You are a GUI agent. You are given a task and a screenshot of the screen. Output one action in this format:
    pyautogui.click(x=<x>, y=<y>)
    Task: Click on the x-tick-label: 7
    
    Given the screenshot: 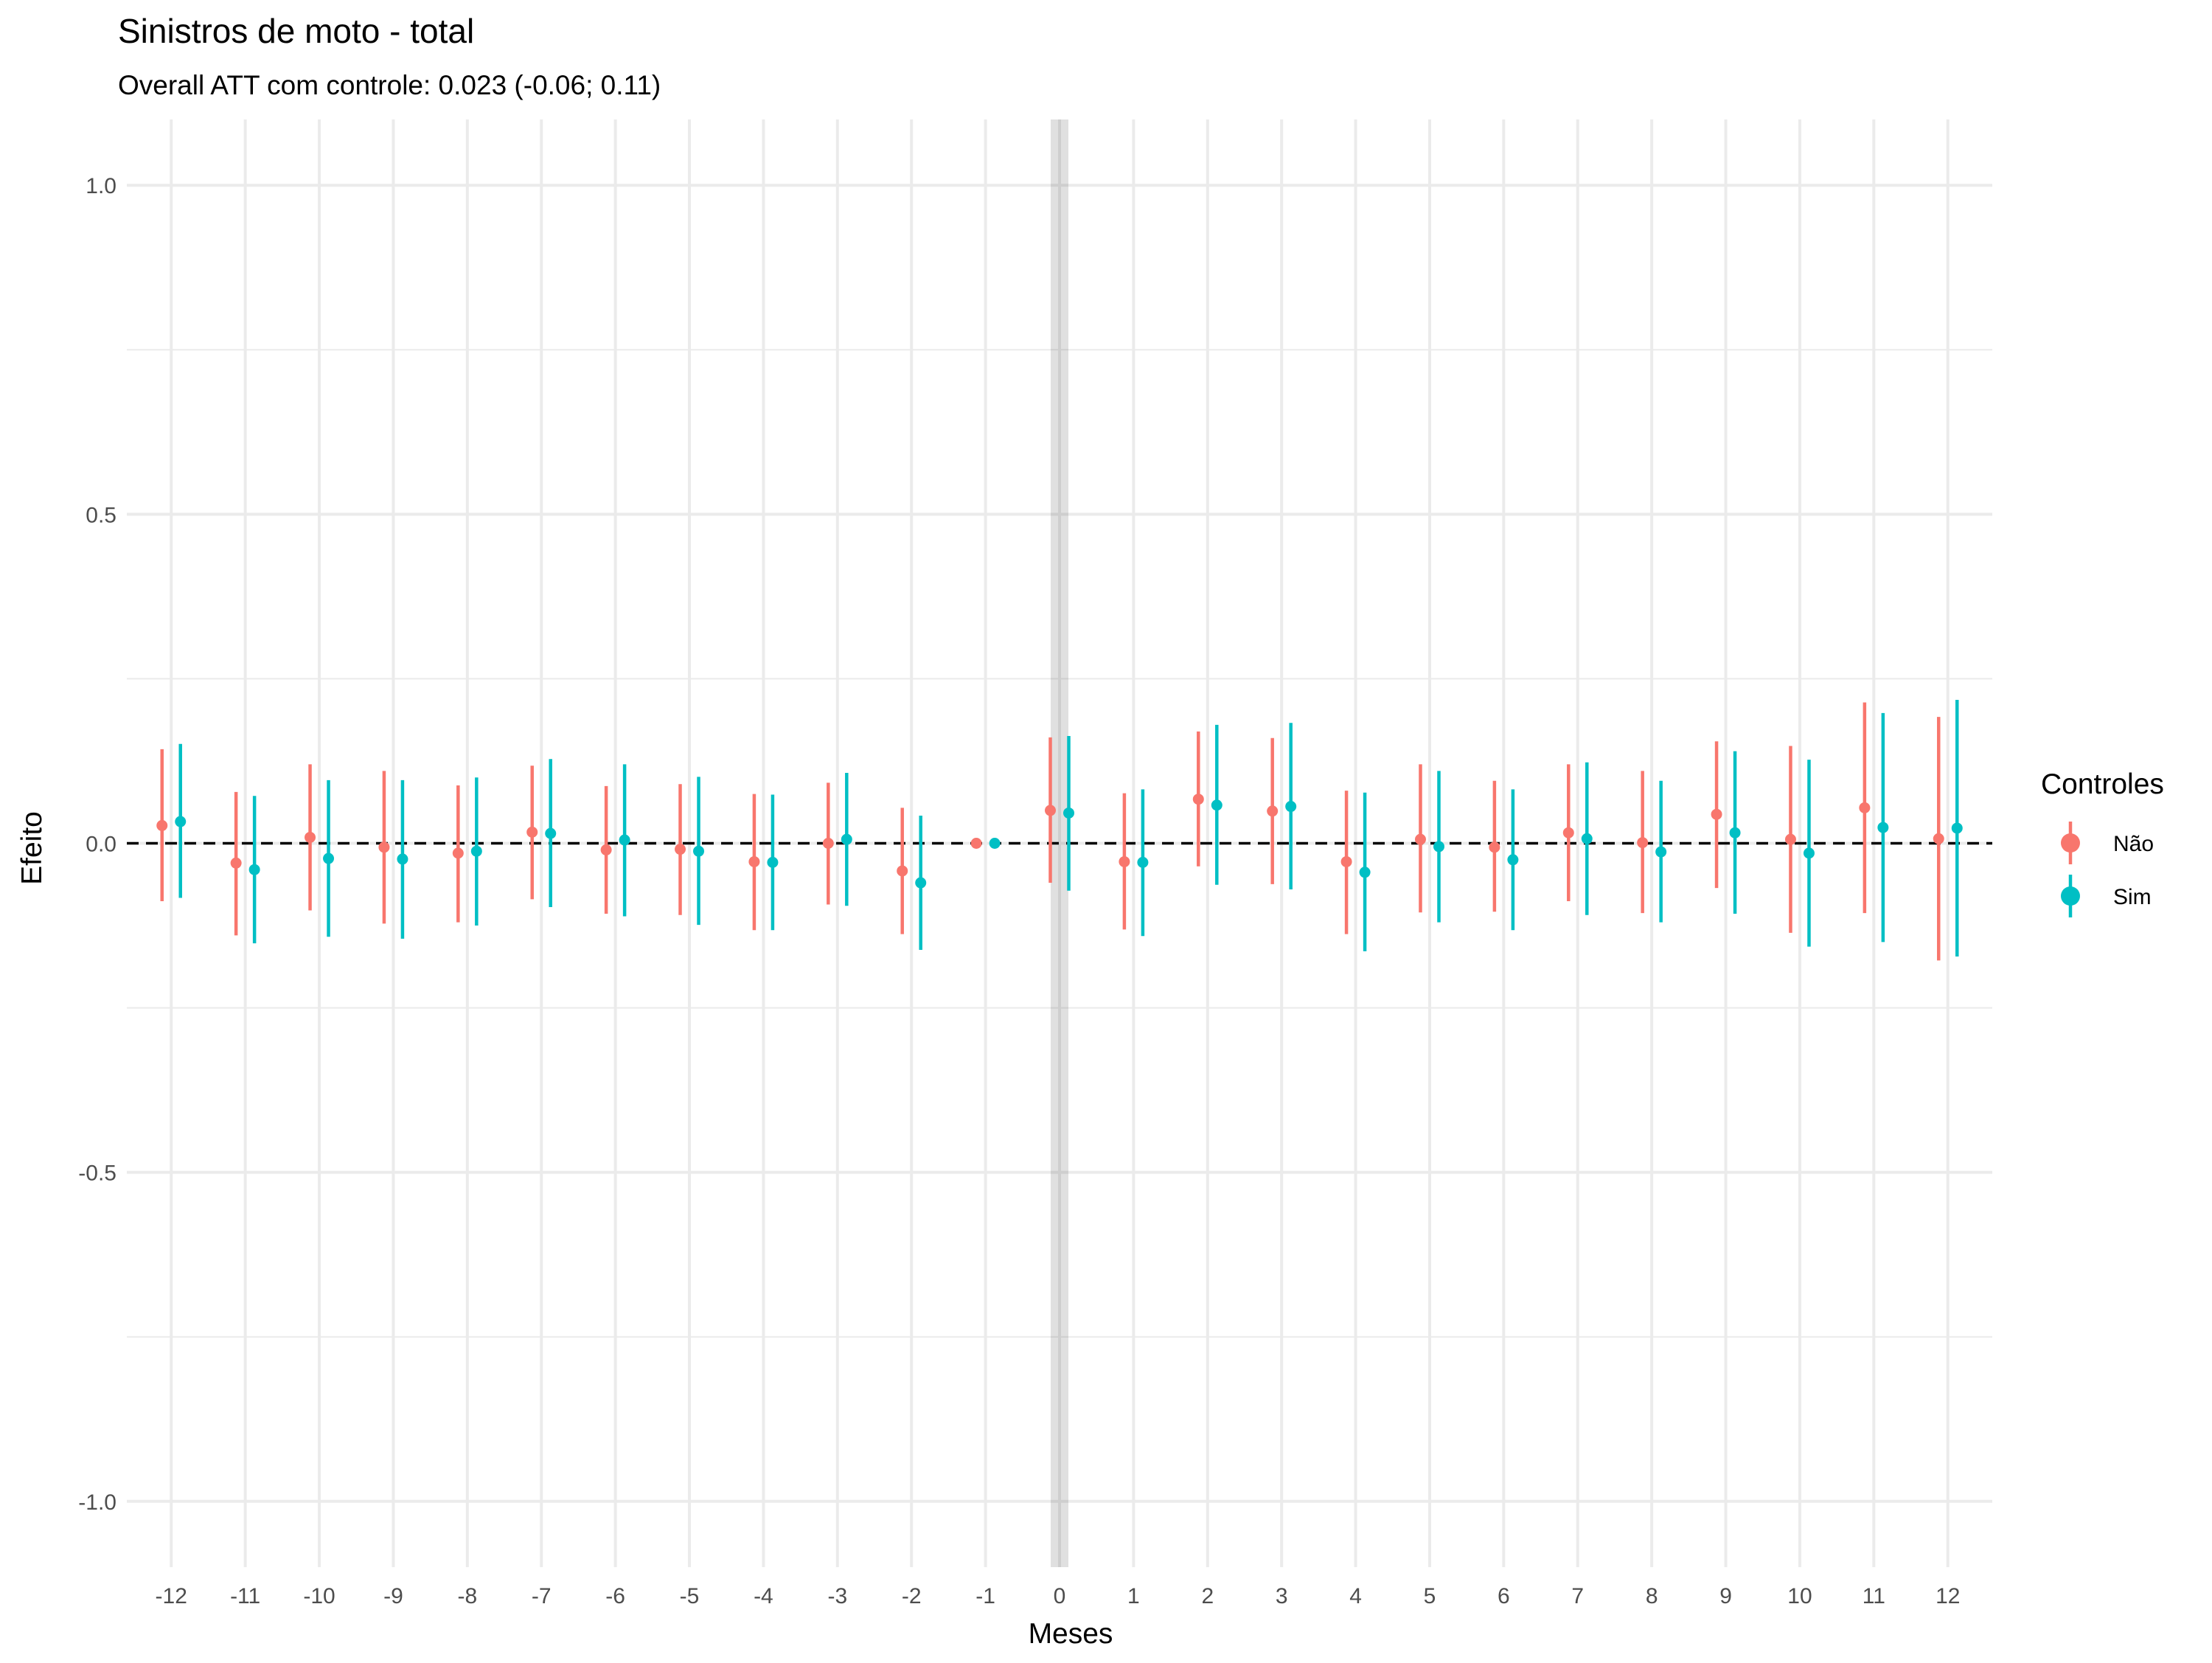 What is the action you would take?
    pyautogui.click(x=1577, y=1596)
    